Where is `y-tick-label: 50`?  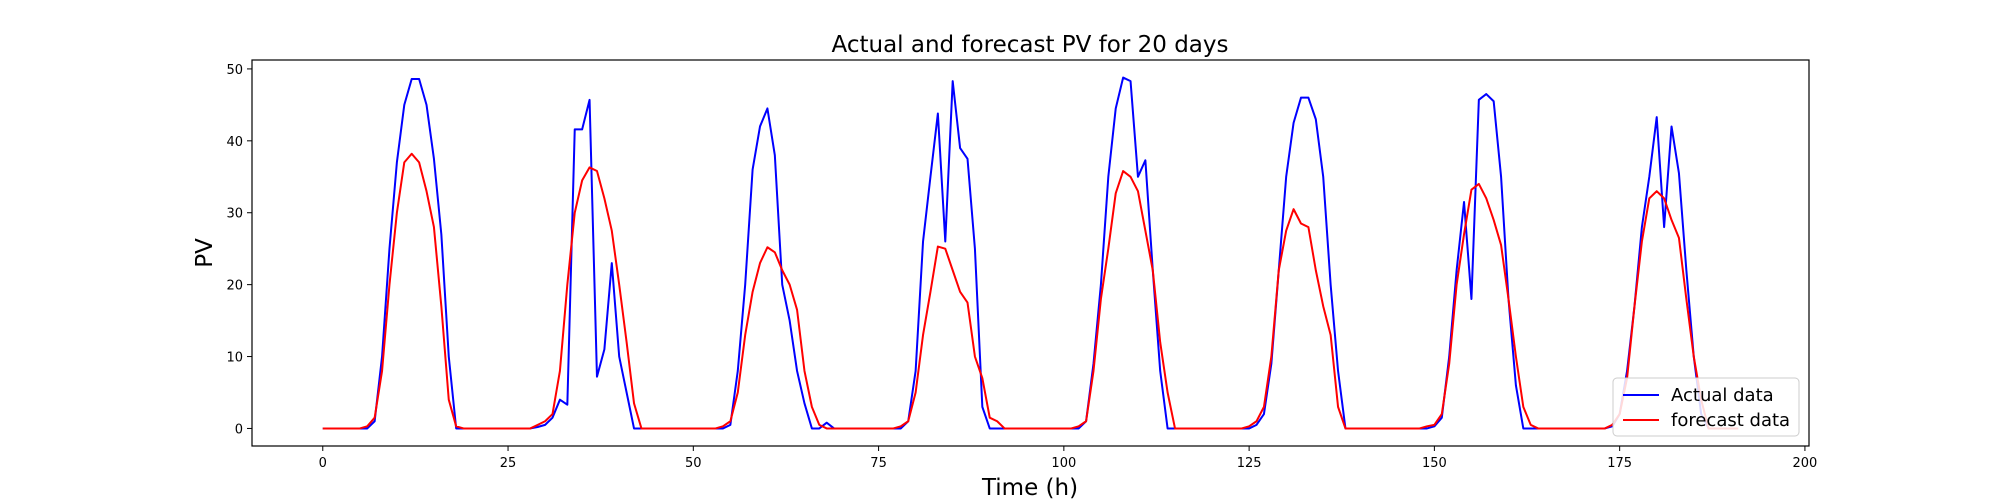
y-tick-label: 50 is located at coordinates (234, 70).